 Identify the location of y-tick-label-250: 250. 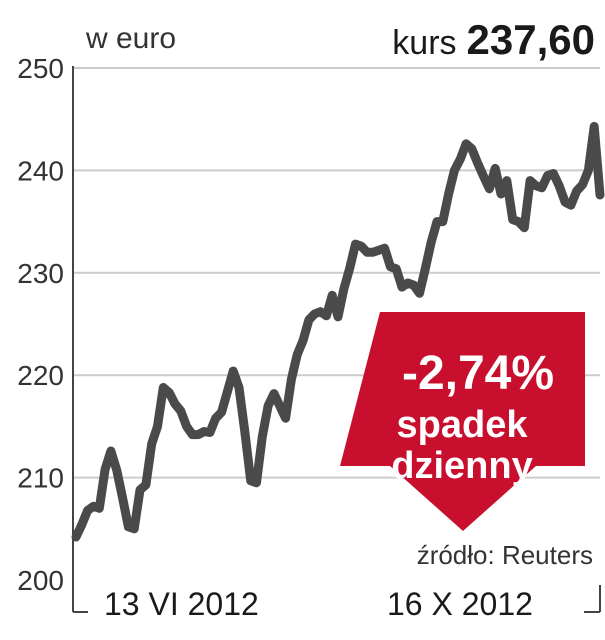
(40, 68).